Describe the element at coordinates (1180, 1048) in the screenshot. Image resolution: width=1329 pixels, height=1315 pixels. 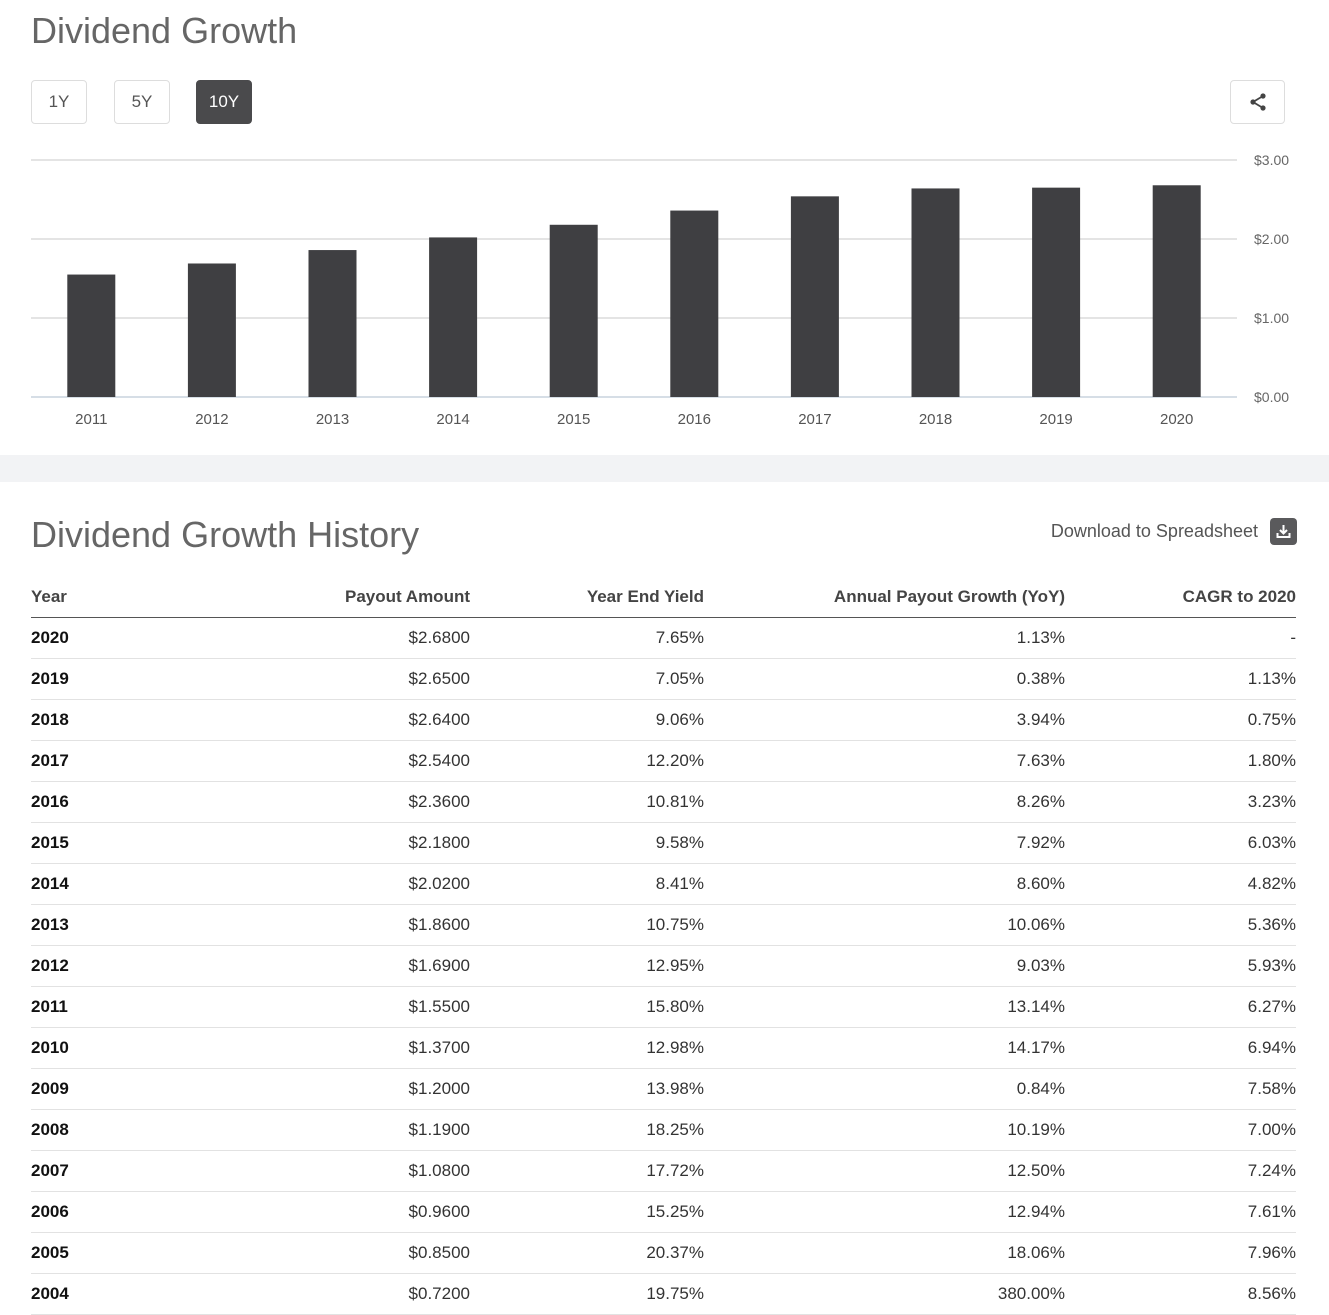
I see `cagr-cell: 6.94%` at that location.